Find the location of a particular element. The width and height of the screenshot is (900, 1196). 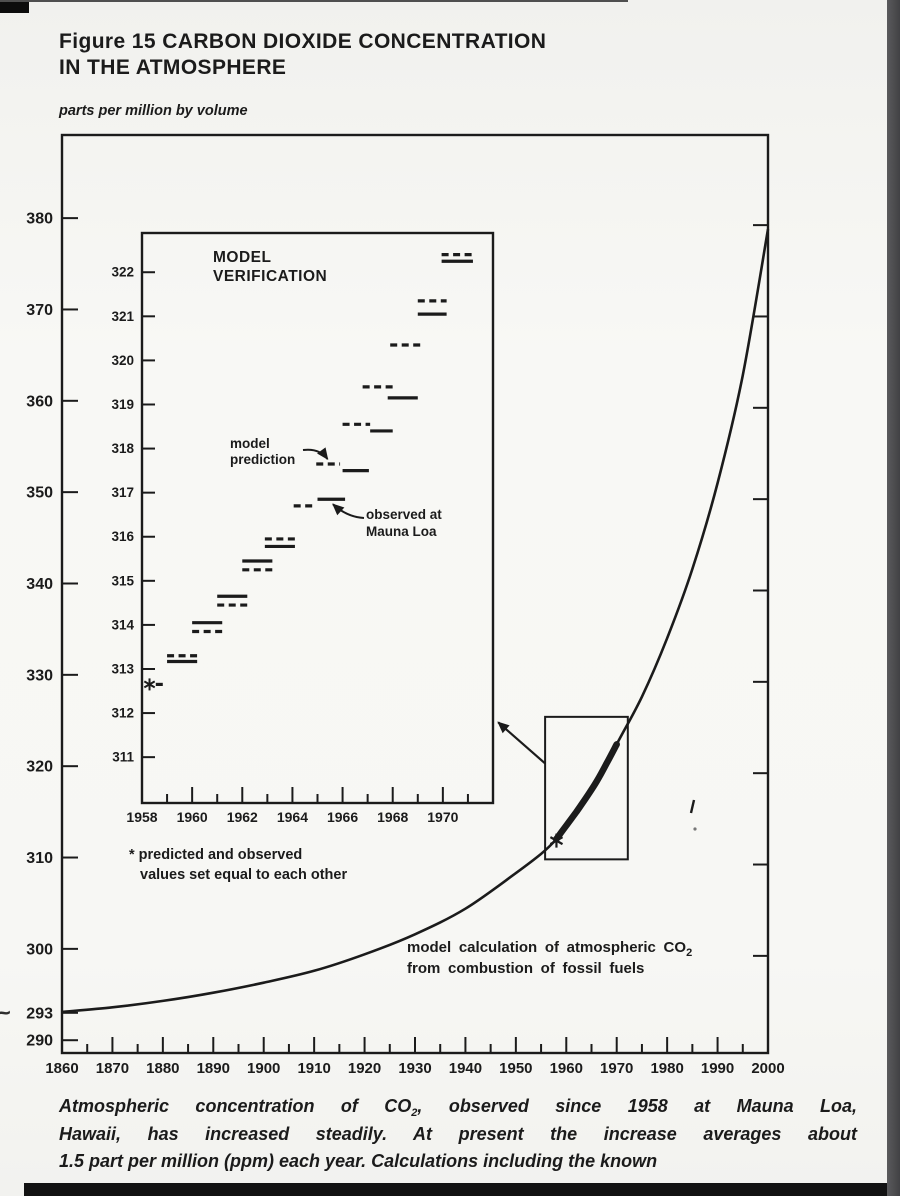

main-x-tick-label: 2000 is located at coordinates (767, 1068).